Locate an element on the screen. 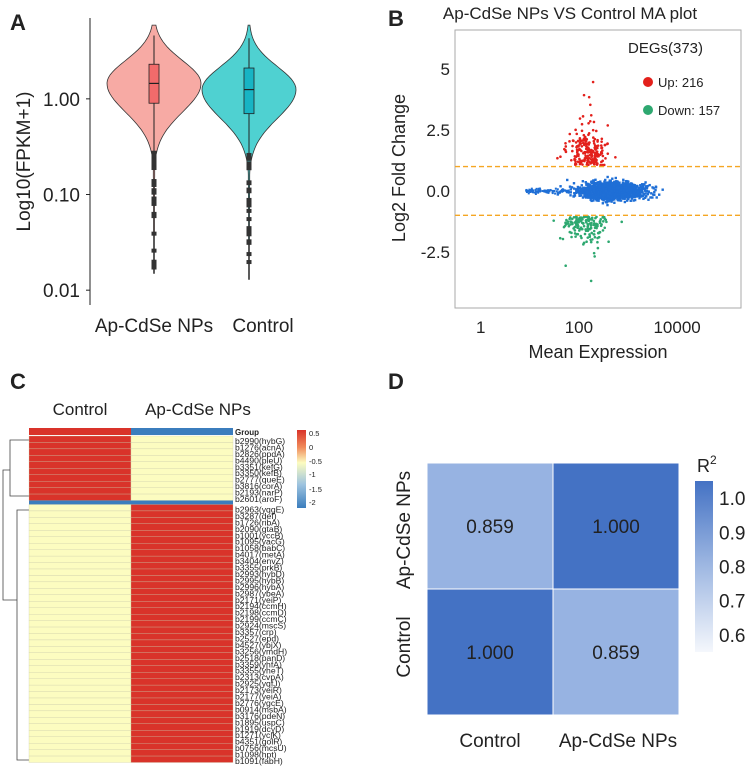  heatmap-gene-label: b1271(ycjK) is located at coordinates (258, 735).